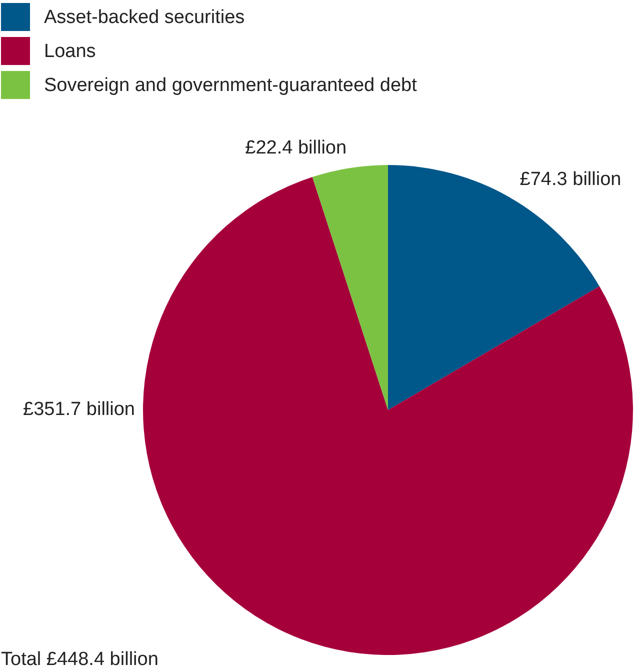 Image resolution: width=634 pixels, height=672 pixels. Describe the element at coordinates (296, 147) in the screenshot. I see `data-label: £22.4 billion` at that location.